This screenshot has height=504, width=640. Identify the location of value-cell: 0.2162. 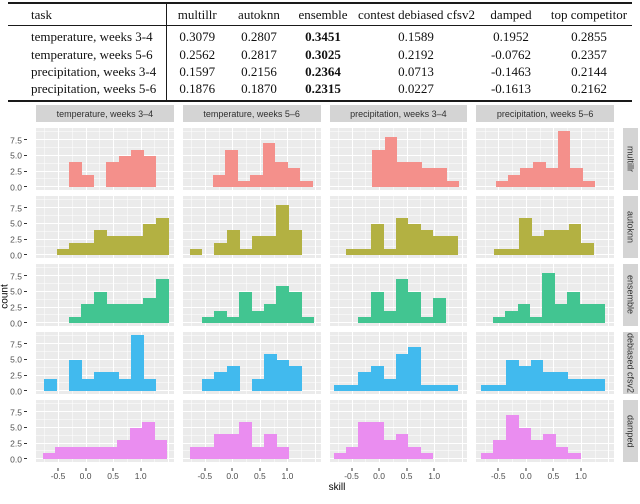
(589, 89).